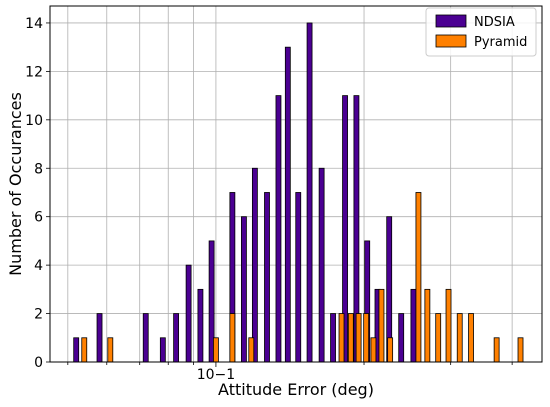 This screenshot has height=407, width=550. Describe the element at coordinates (34, 72) in the screenshot. I see `y-tick-label: 12` at that location.